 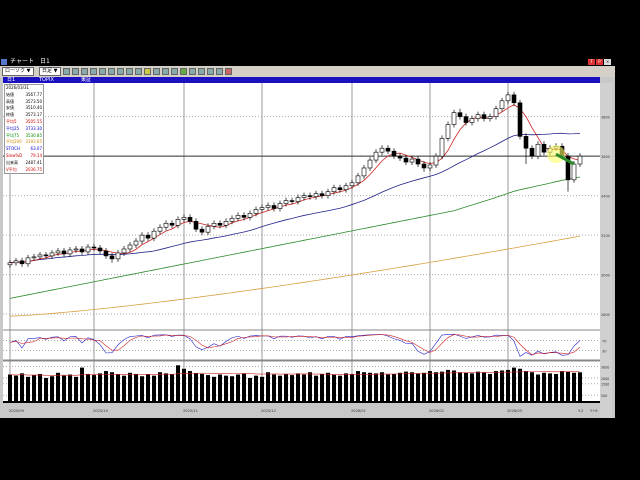 What do you see at coordinates (599, 62) in the screenshot?
I see `red-button-2: P` at bounding box center [599, 62].